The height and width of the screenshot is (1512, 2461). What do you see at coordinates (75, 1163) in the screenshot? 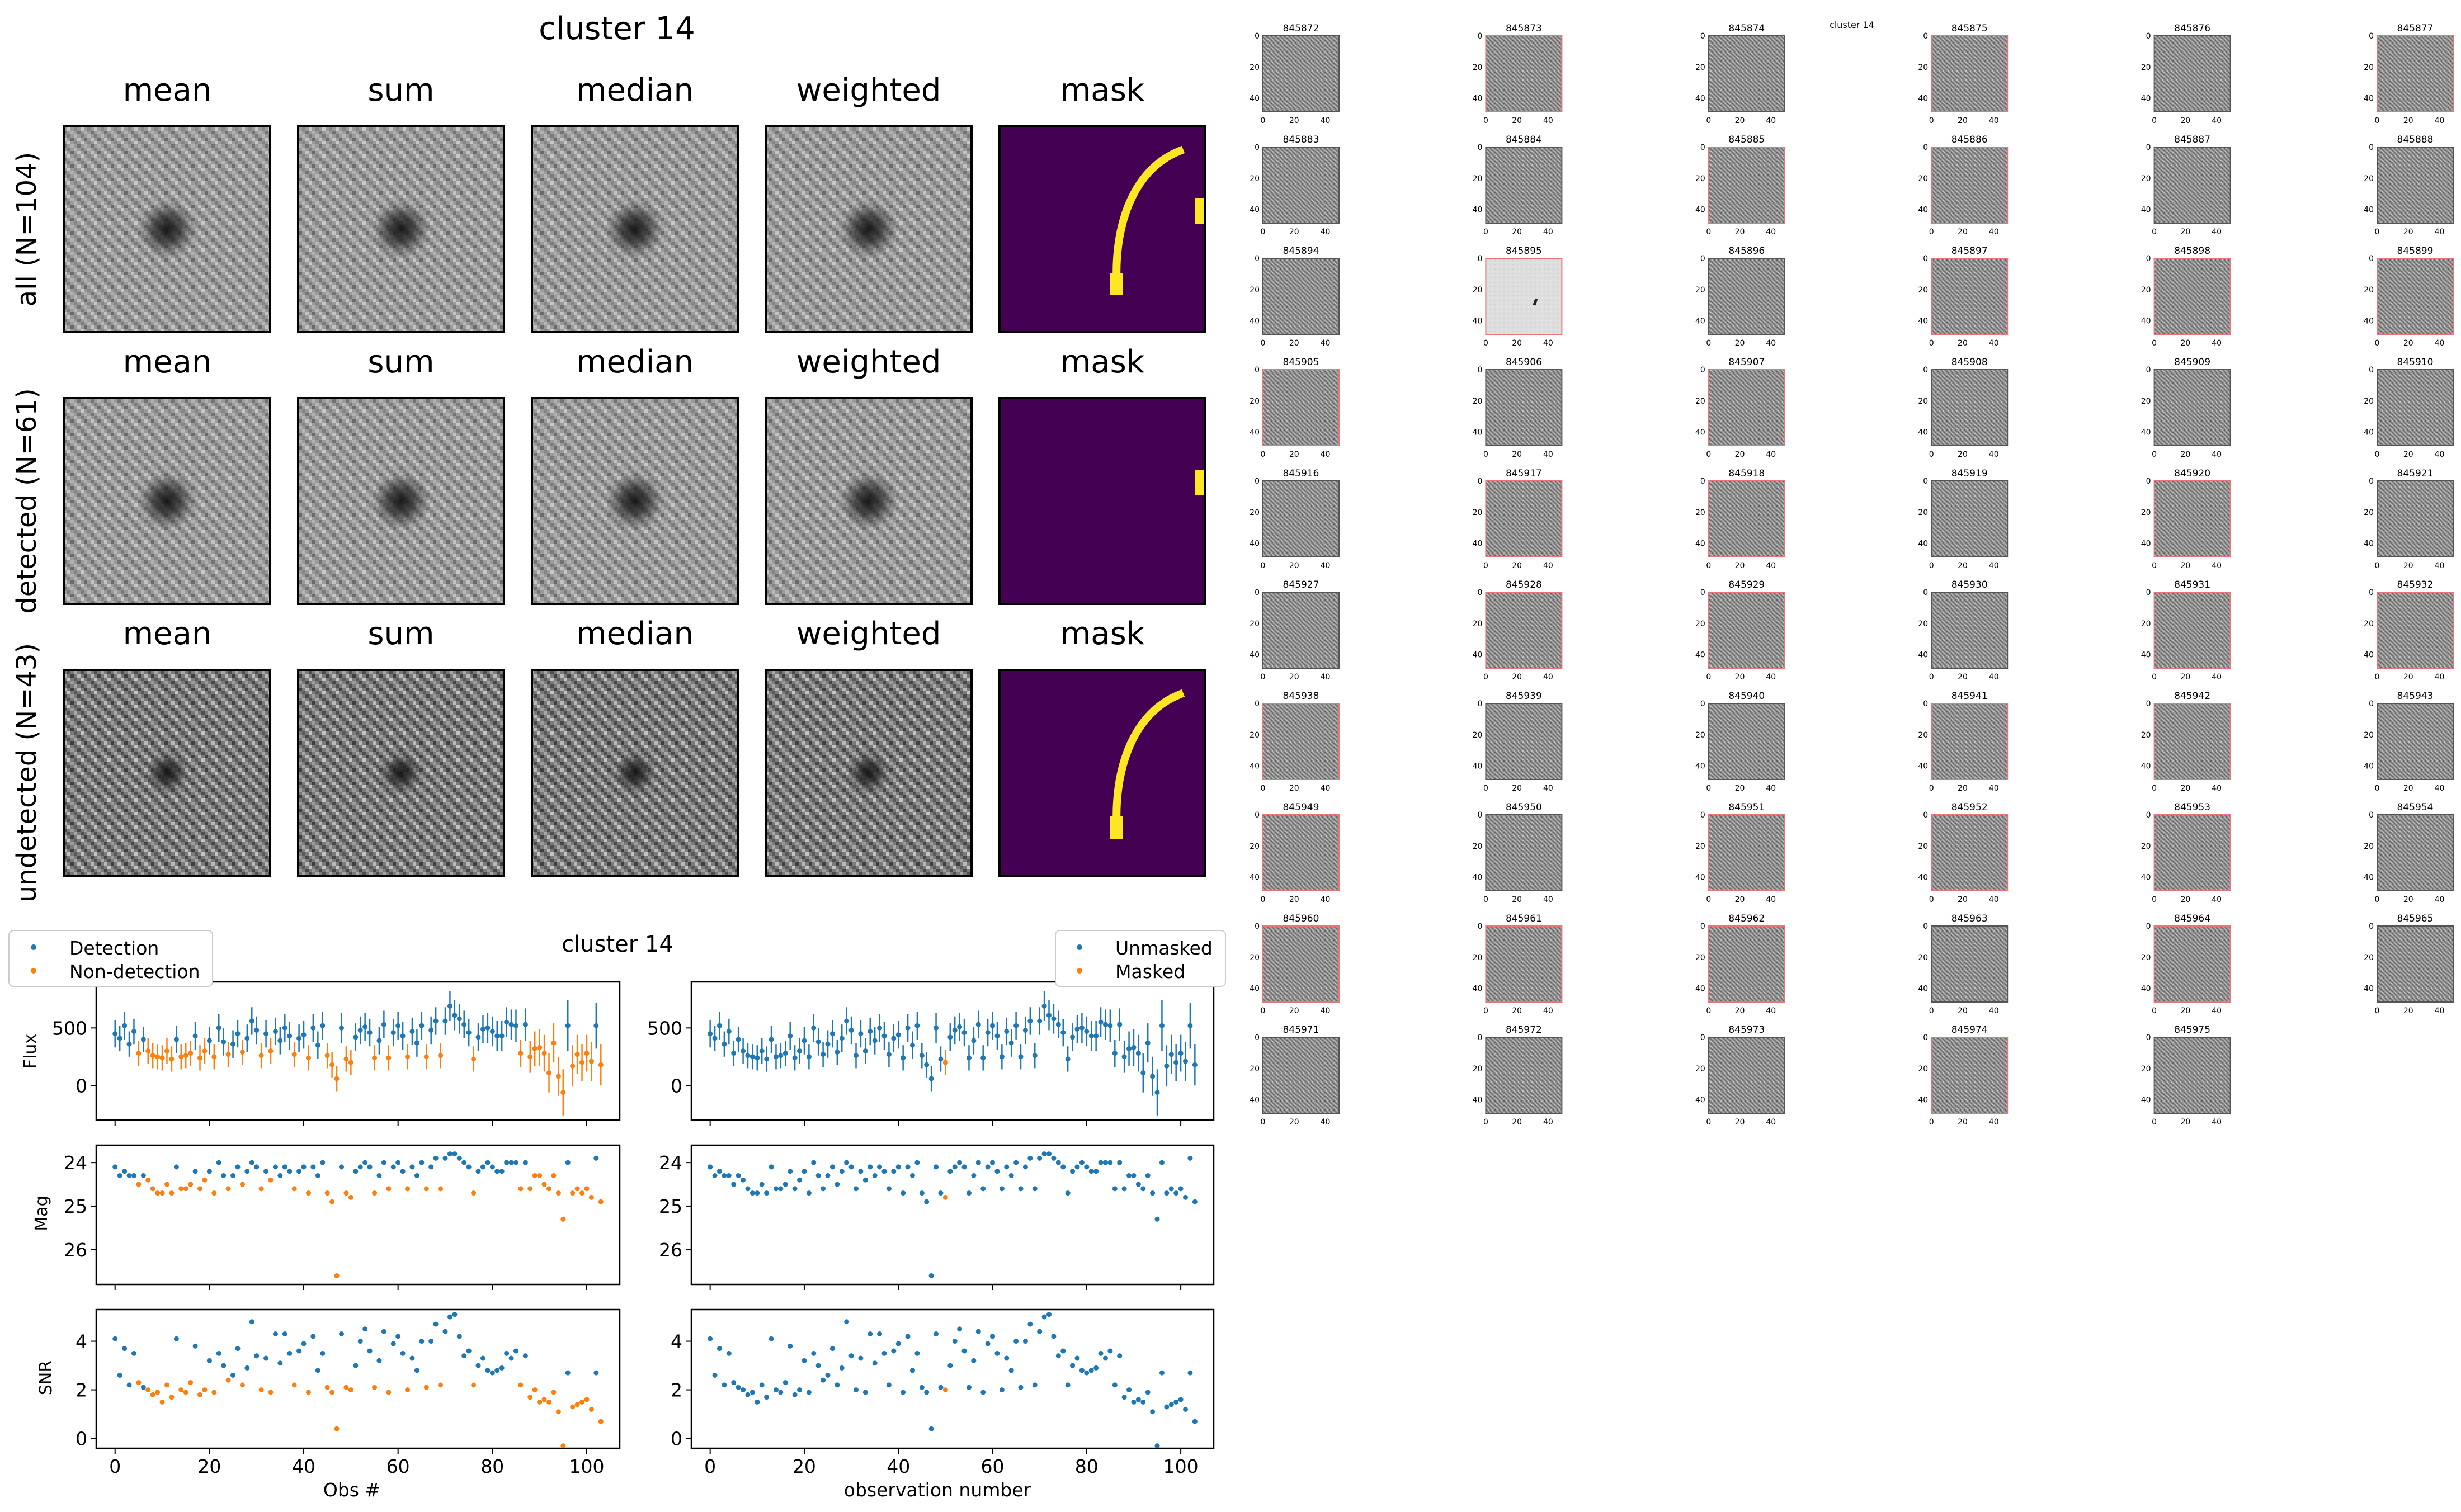
I see `mag-ytick-label: 24` at bounding box center [75, 1163].